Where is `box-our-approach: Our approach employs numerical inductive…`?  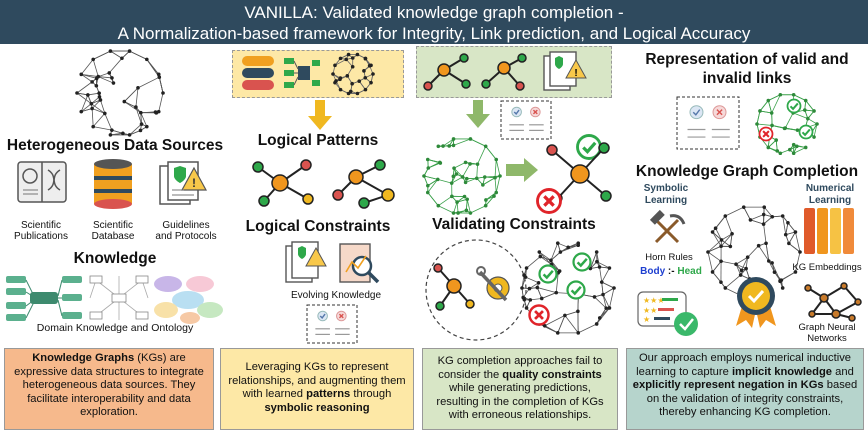 box-our-approach: Our approach employs numerical inductive… is located at coordinates (745, 389).